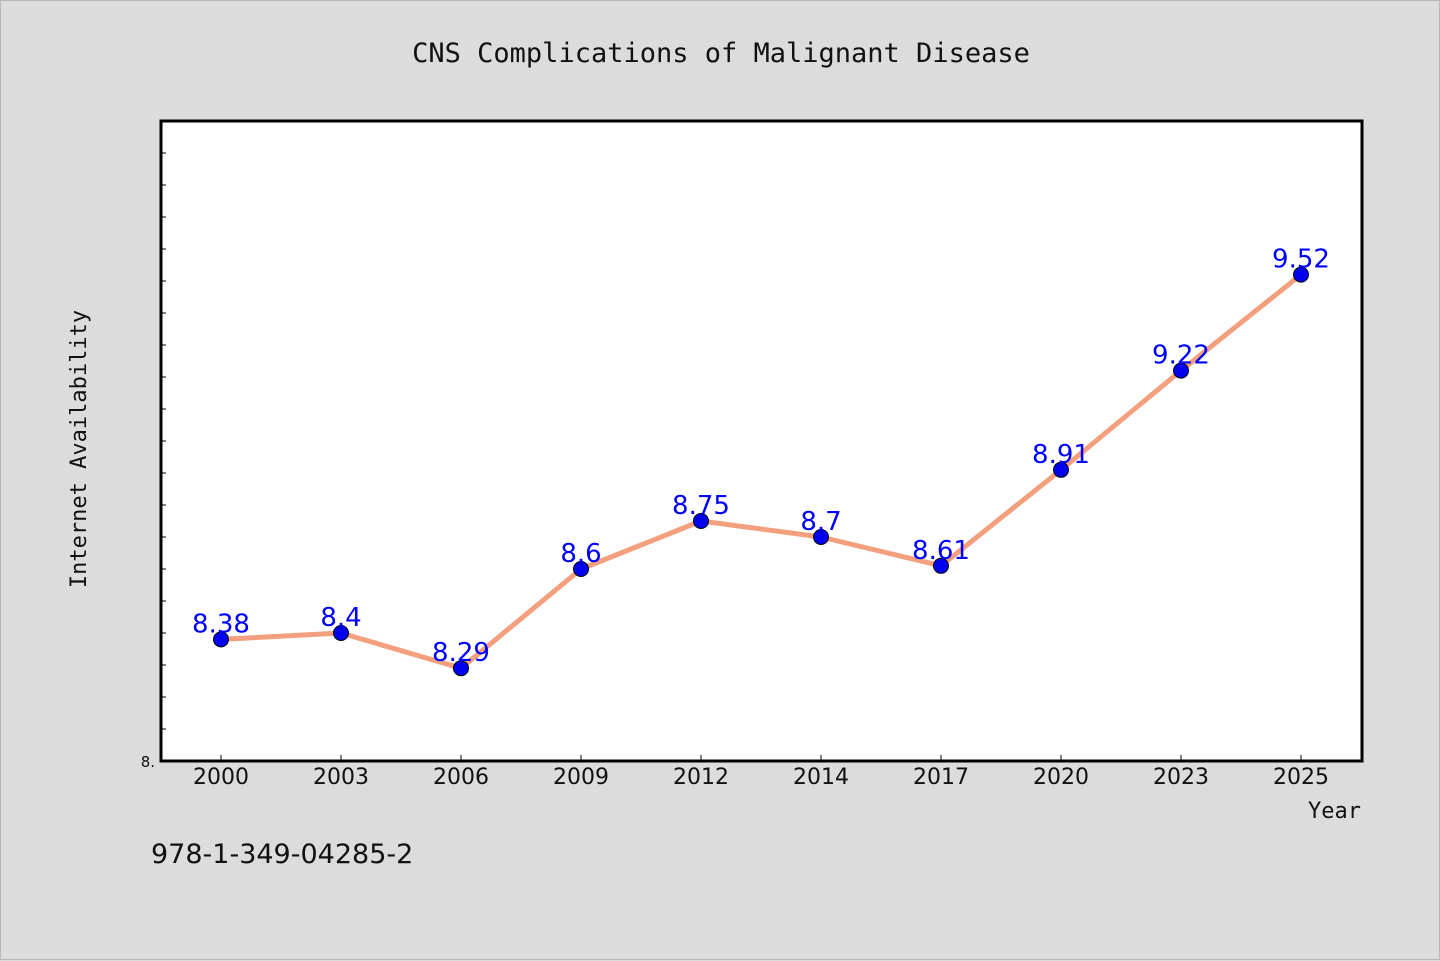 The height and width of the screenshot is (961, 1440). What do you see at coordinates (282, 854) in the screenshot?
I see `footnote-isbn: 978-1-349-04285-2` at bounding box center [282, 854].